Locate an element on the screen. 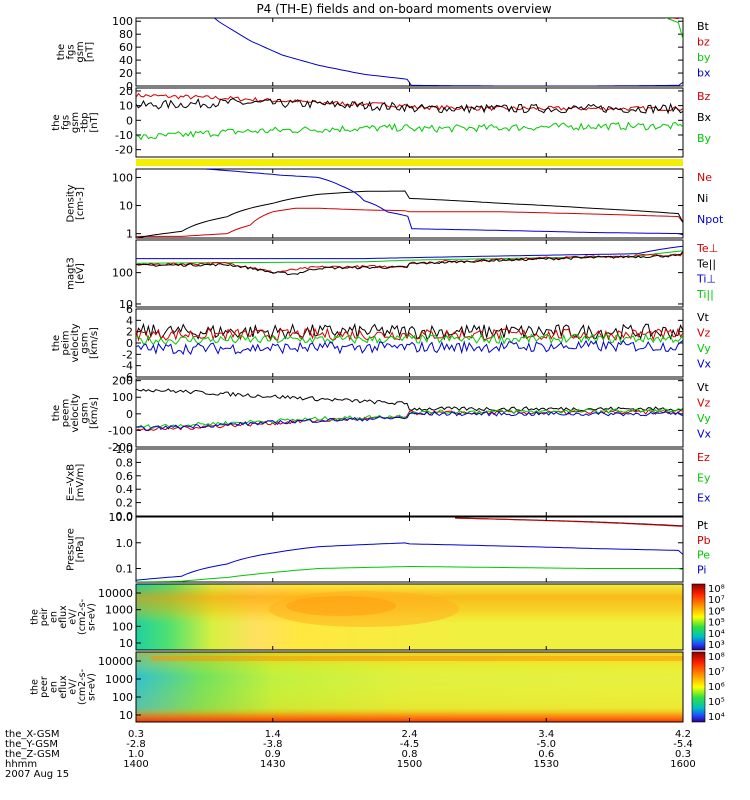  y-tick-label: 10000 is located at coordinates (115, 593).